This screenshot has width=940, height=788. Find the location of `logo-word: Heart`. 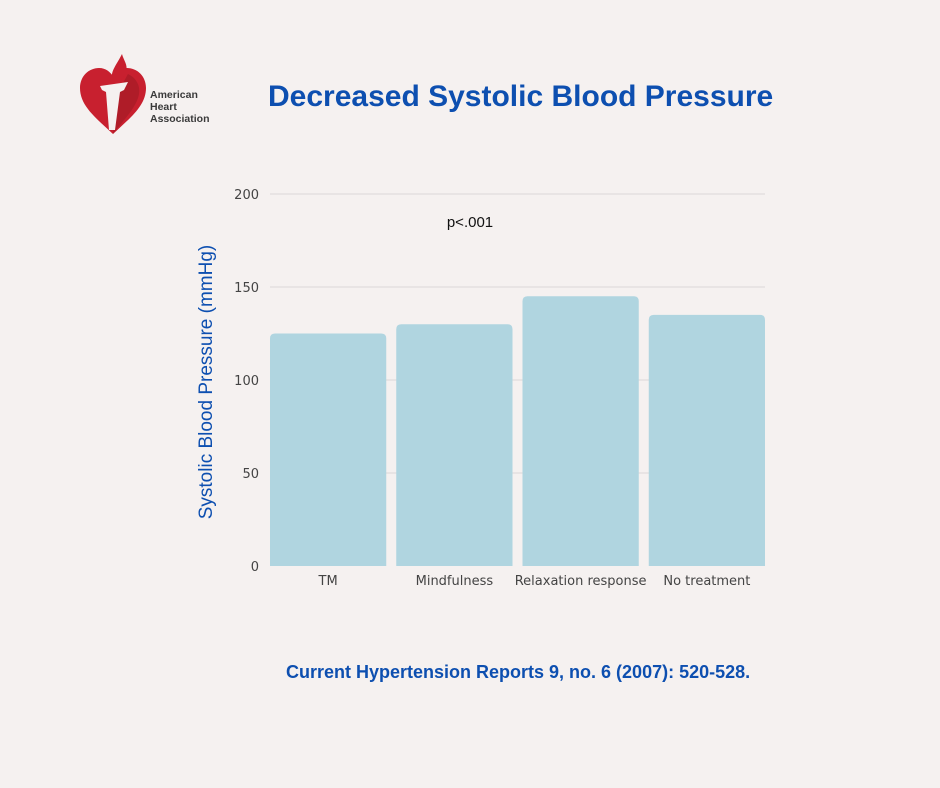

logo-word: Heart is located at coordinates (163, 107).